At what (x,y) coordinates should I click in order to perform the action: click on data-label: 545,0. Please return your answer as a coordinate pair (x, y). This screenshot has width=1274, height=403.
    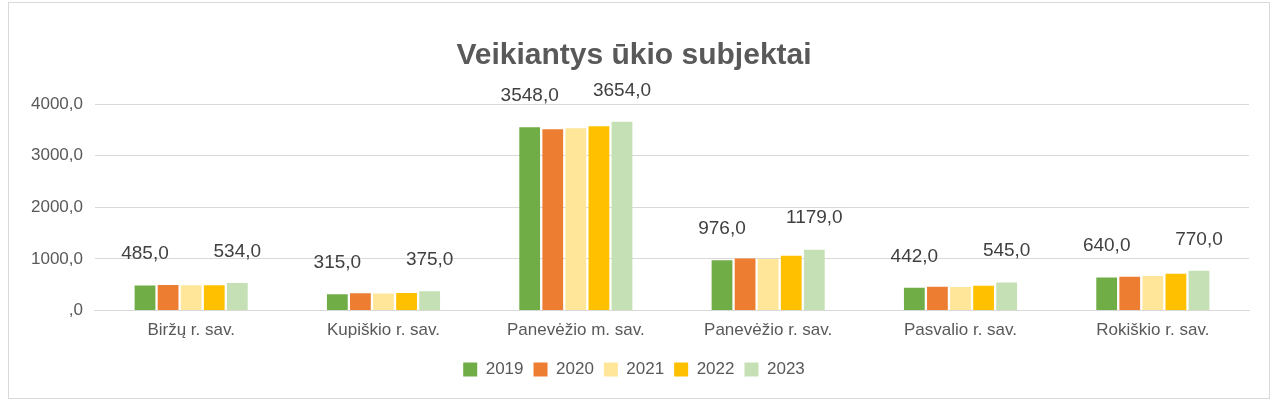
    Looking at the image, I should click on (1006, 250).